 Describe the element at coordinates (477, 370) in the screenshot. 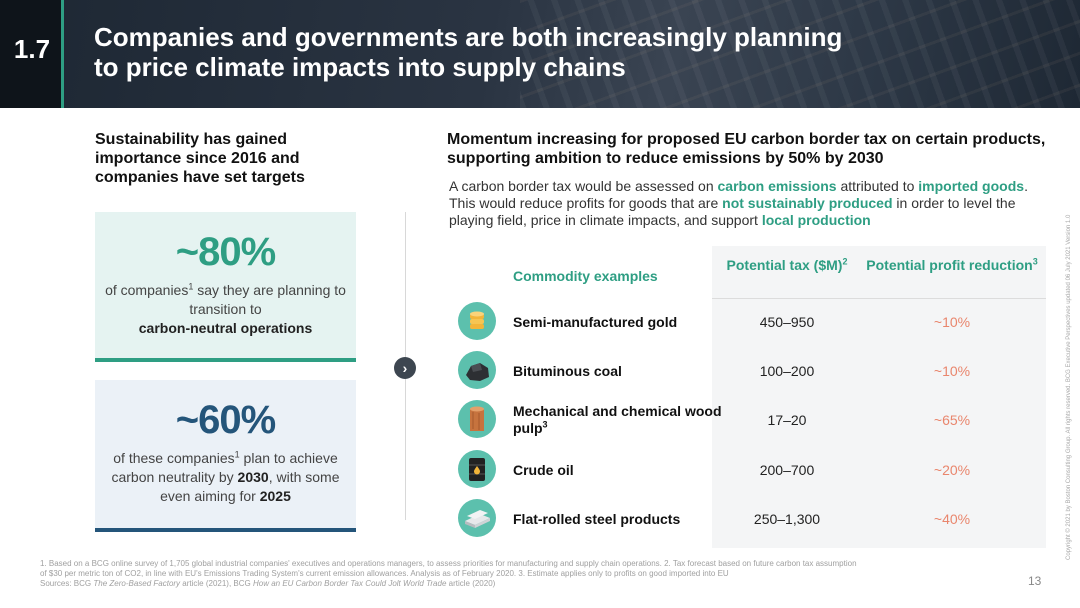

I see `coal-icon` at that location.